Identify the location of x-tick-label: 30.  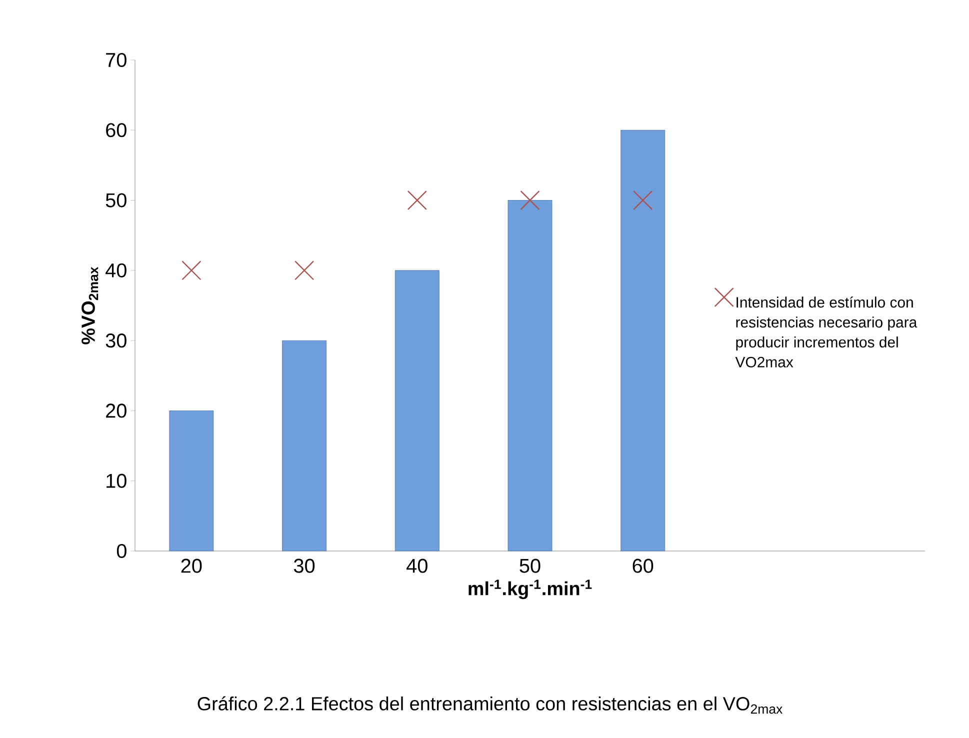
(304, 565).